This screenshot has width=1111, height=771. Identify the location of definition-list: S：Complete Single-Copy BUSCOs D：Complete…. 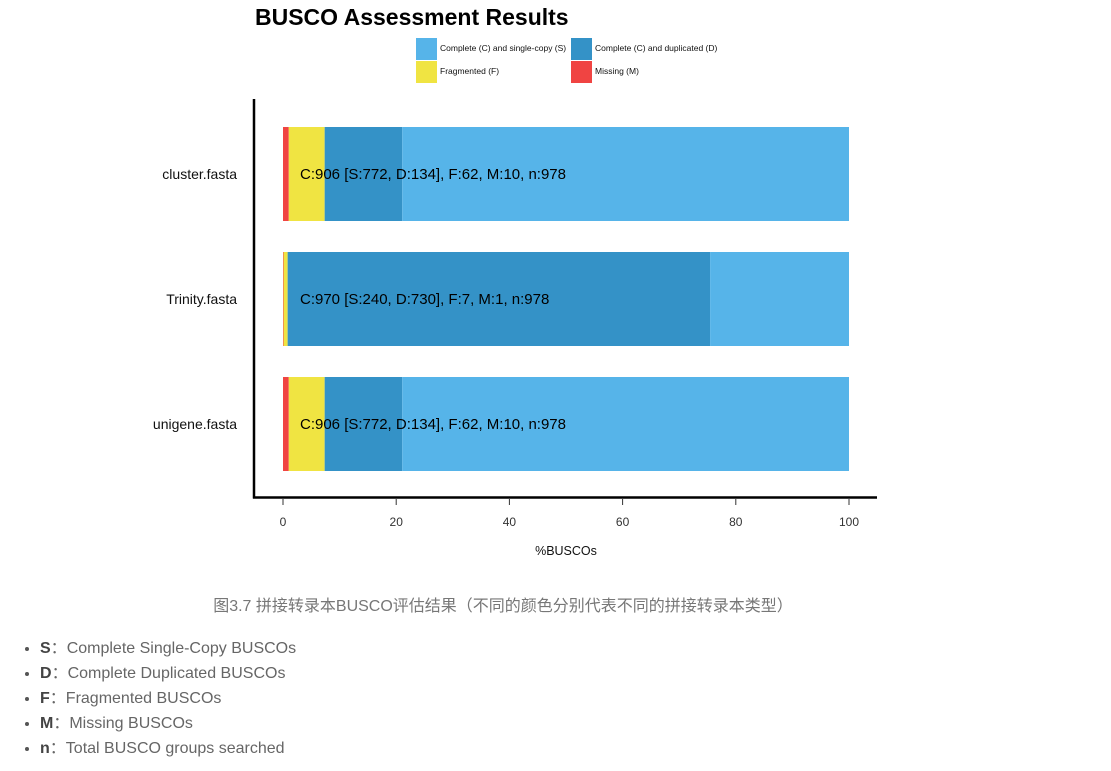
(148, 698).